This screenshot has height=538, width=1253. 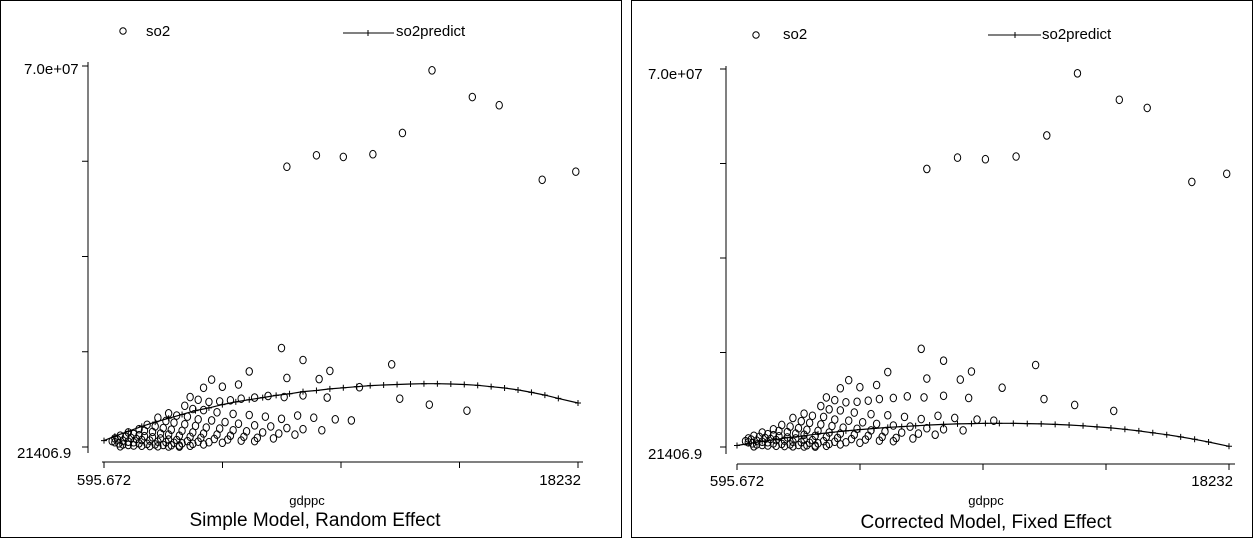 What do you see at coordinates (316, 520) in the screenshot?
I see `chart-title: Simple Model, Random Effect` at bounding box center [316, 520].